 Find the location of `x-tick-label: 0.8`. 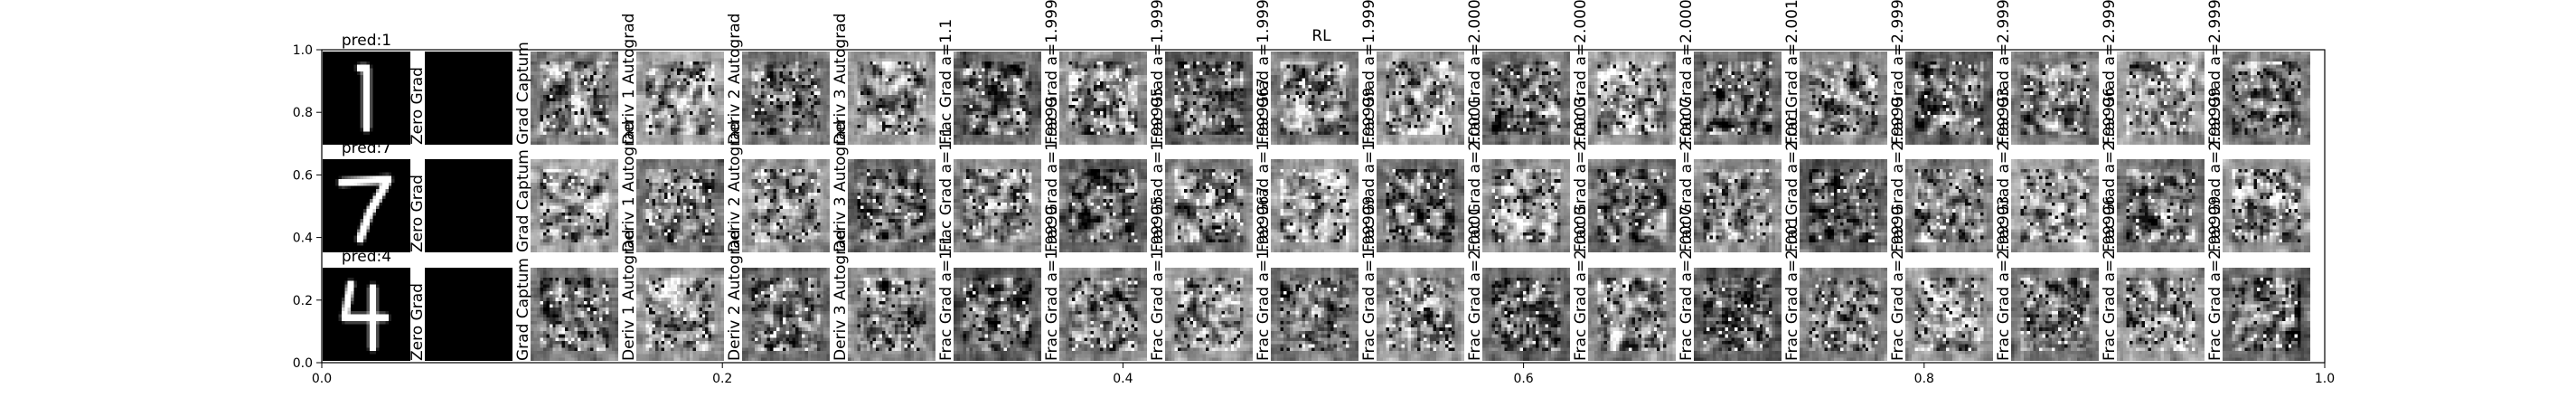

x-tick-label: 0.8 is located at coordinates (1924, 379).